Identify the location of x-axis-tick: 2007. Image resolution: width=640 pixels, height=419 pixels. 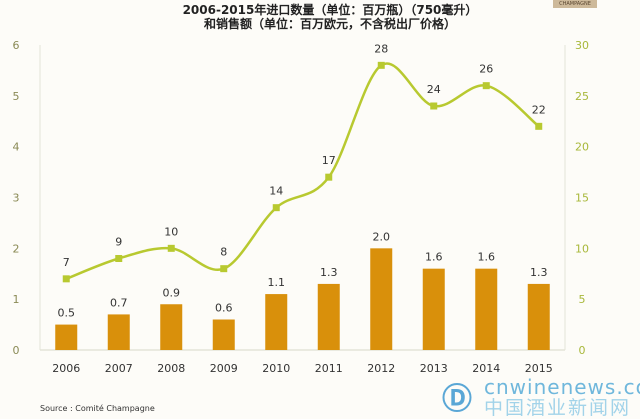
(119, 368).